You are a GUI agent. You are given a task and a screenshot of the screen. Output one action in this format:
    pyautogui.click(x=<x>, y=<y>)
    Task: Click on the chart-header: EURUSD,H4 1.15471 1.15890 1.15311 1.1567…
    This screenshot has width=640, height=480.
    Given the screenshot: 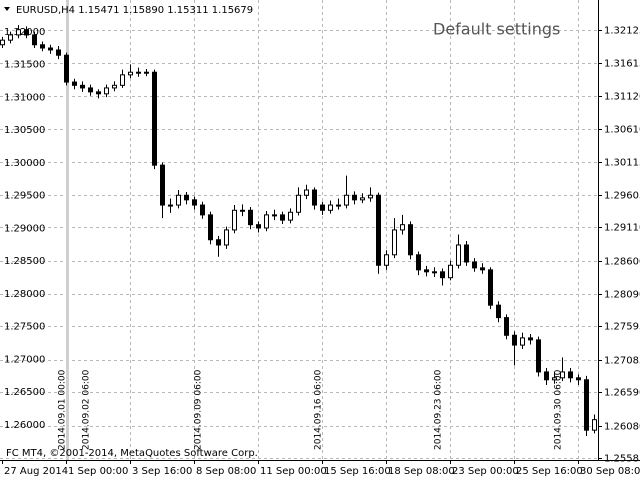 What is the action you would take?
    pyautogui.click(x=134, y=10)
    